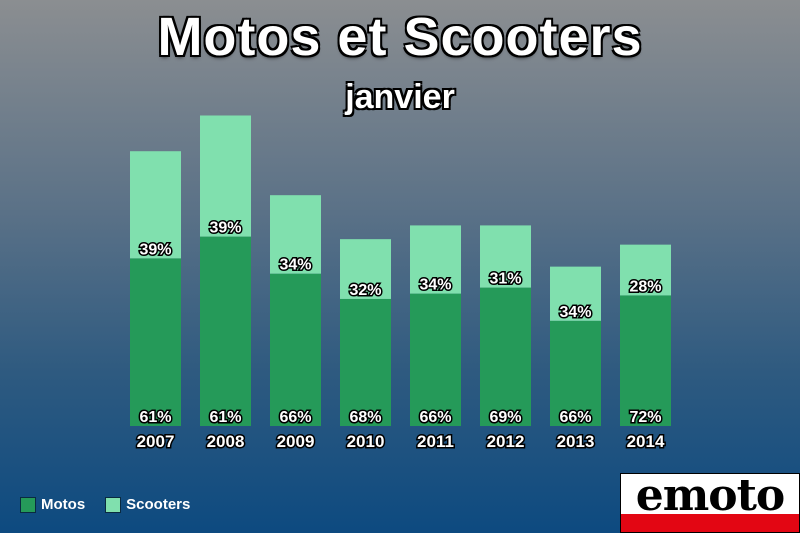 The width and height of the screenshot is (800, 533). What do you see at coordinates (645, 417) in the screenshot?
I see `data-label-motos-2014: 72%` at bounding box center [645, 417].